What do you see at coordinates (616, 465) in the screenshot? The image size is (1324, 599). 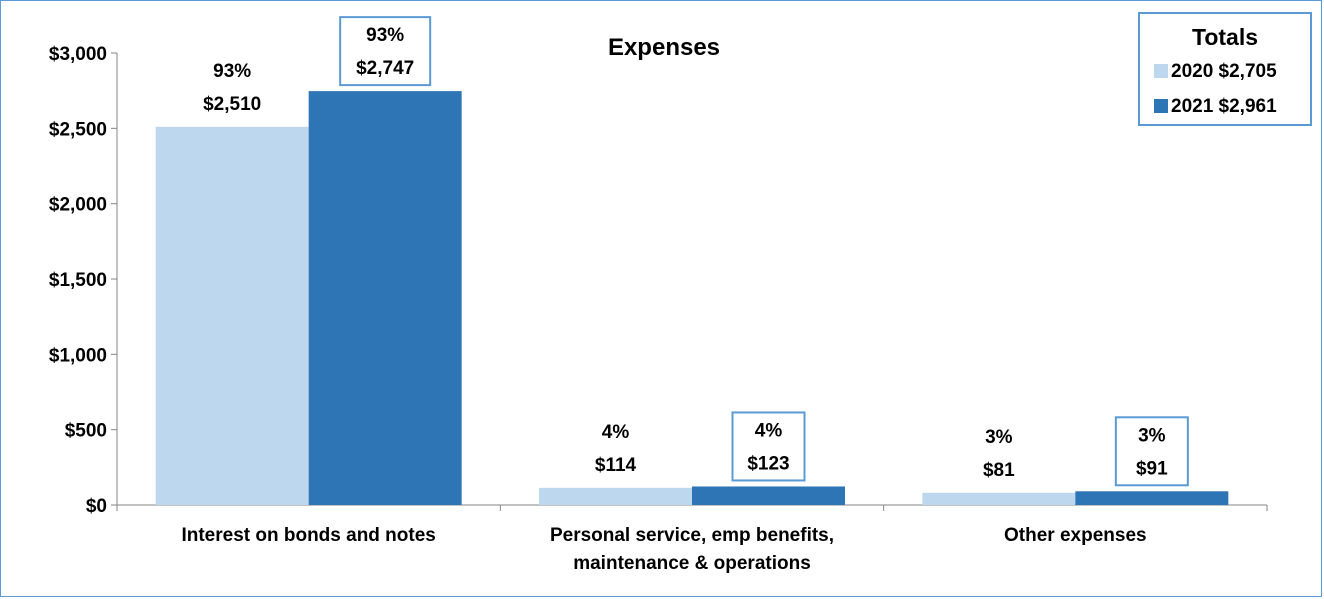 I see `data-label-value: $114` at bounding box center [616, 465].